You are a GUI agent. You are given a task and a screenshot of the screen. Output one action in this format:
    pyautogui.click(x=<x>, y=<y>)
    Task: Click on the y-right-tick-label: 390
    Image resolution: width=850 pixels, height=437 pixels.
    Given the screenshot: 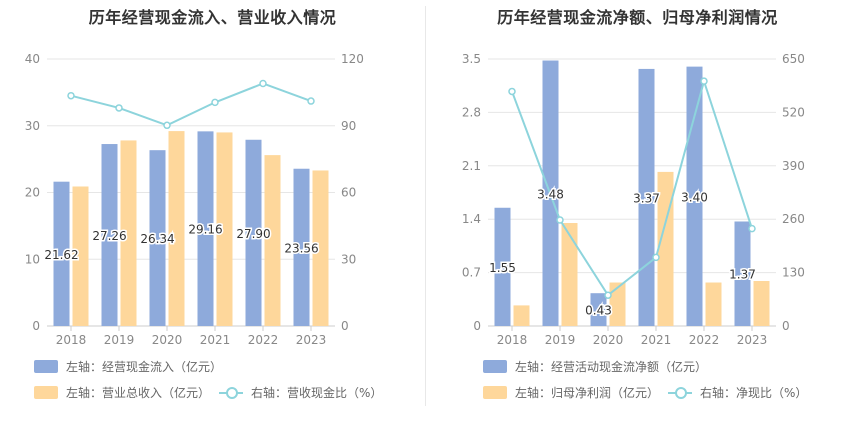 What is the action you would take?
    pyautogui.click(x=793, y=166)
    